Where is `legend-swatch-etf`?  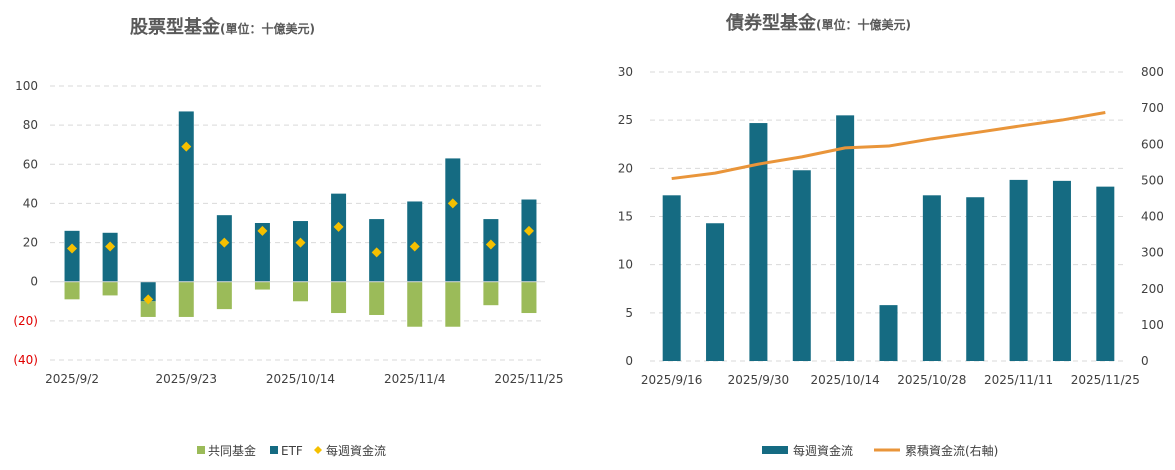
legend-swatch-etf is located at coordinates (274, 450).